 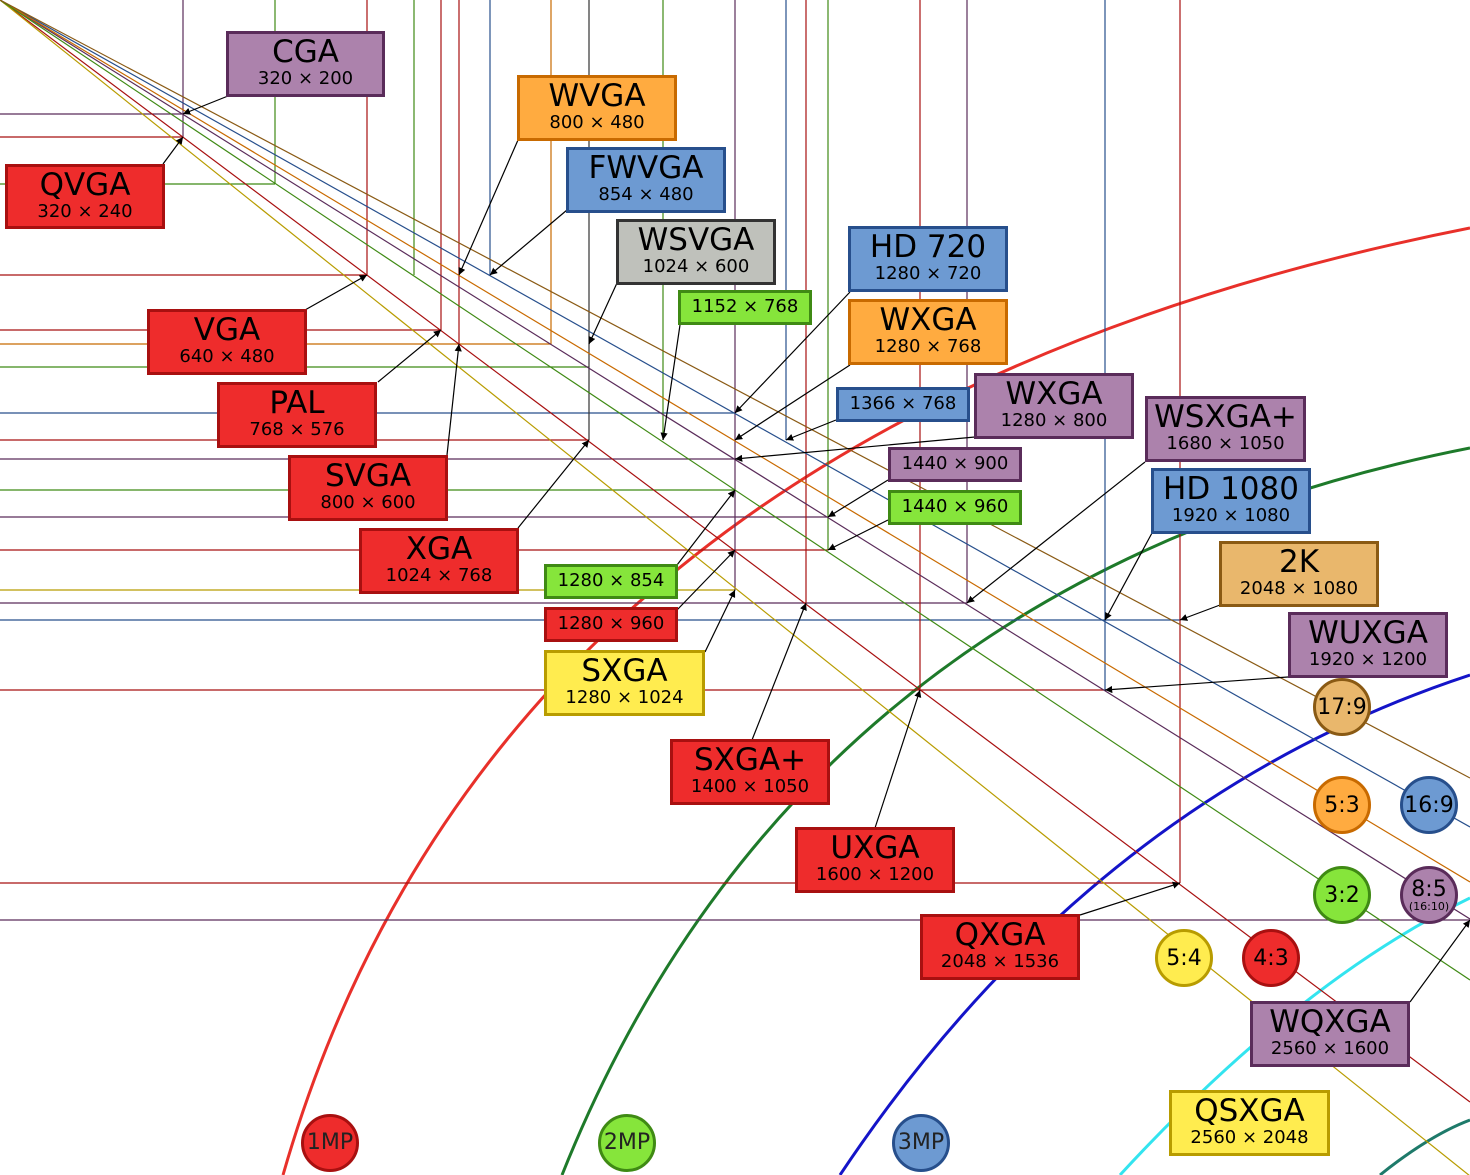 What do you see at coordinates (1231, 515) in the screenshot?
I see `hd1080-dims: 1920 × 1080` at bounding box center [1231, 515].